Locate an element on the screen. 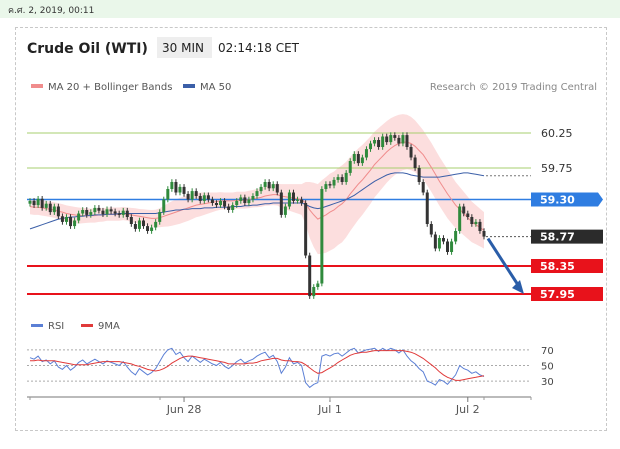  forecast-arrow-shaft is located at coordinates (504, 263).